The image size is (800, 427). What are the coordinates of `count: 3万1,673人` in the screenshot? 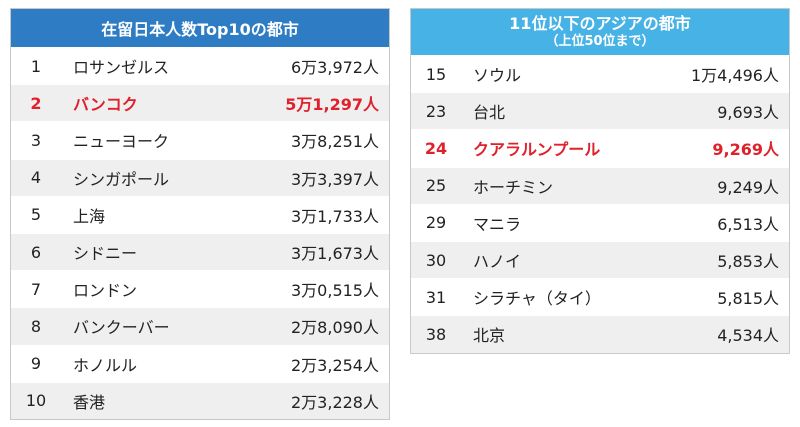 It's located at (335, 254).